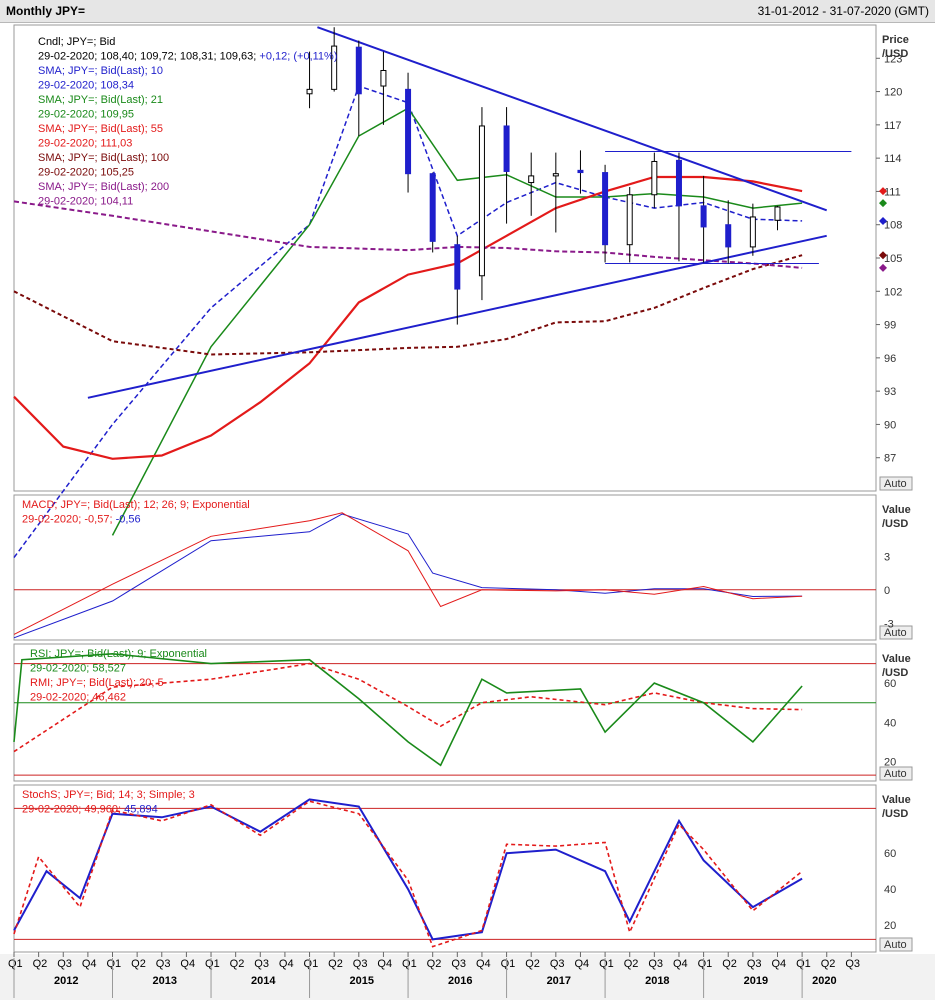  Describe the element at coordinates (103, 187) in the screenshot. I see `legend-entry: SMA; JPY=; Bid(Last); 200` at that location.